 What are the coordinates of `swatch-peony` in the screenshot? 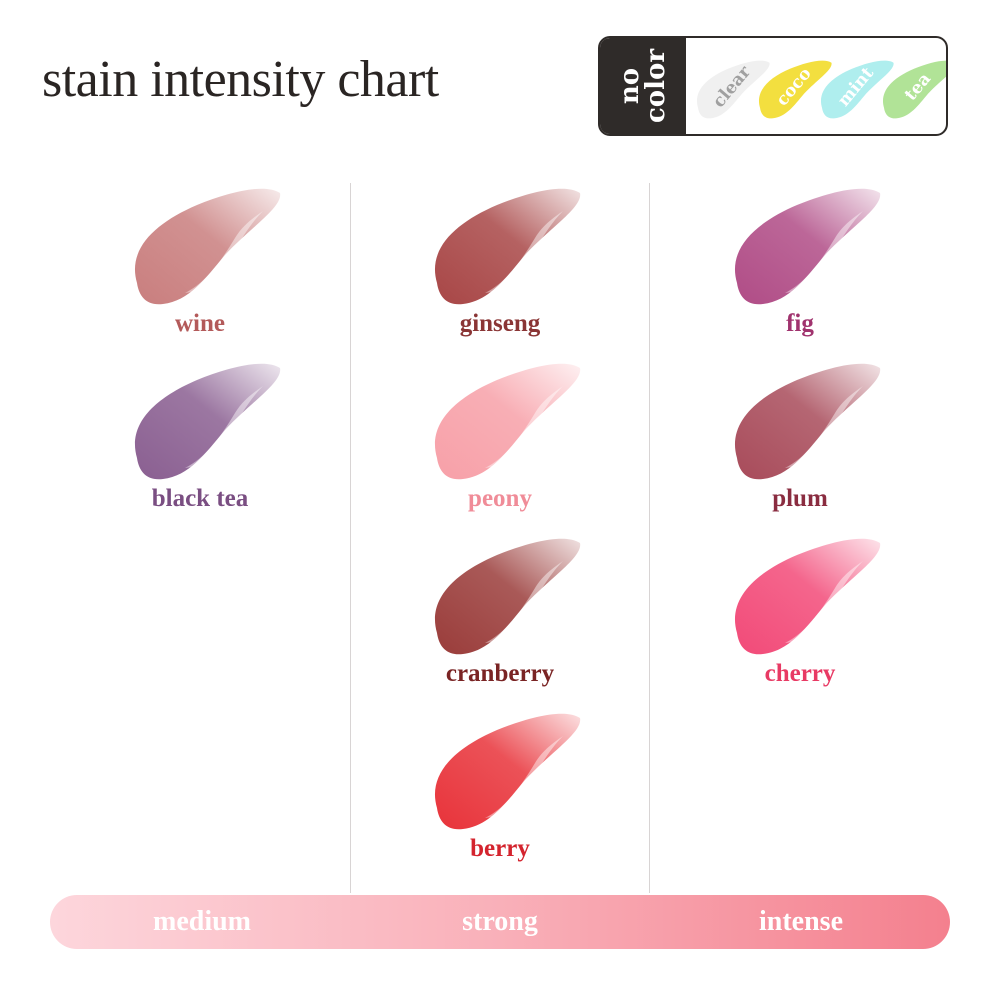 It's located at (505, 420).